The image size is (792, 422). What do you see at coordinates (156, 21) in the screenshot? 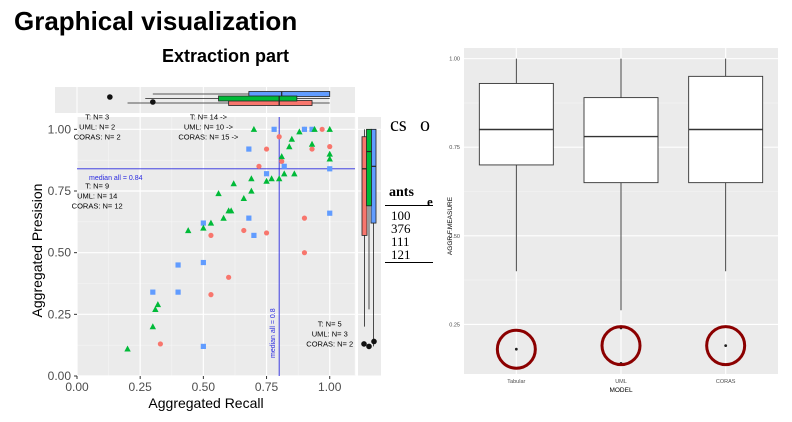
I see `slide-title: Graphical visualization` at bounding box center [156, 21].